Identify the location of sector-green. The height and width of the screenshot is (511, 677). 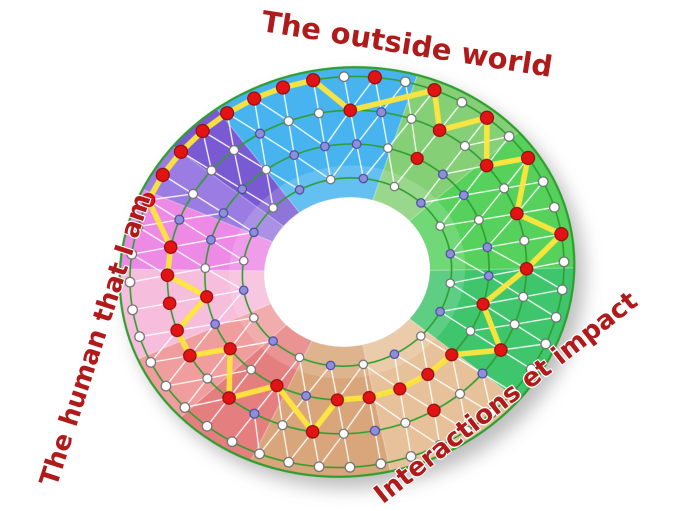
(492, 201).